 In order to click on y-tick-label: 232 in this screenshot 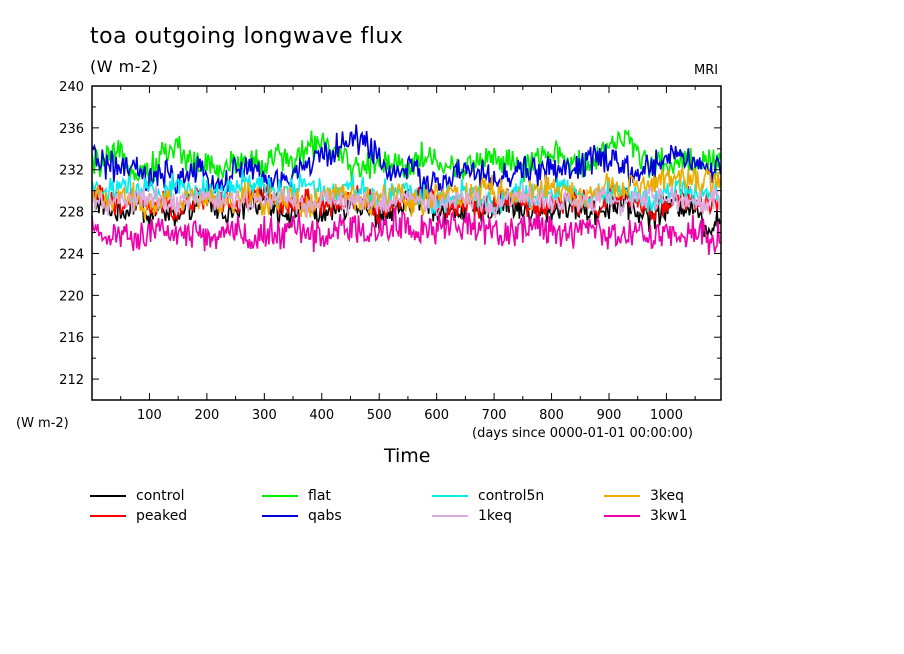, I will do `click(71, 171)`.